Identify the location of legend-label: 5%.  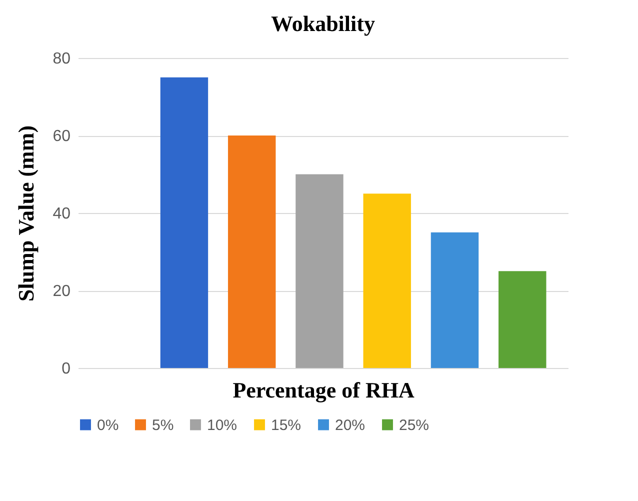
(163, 425).